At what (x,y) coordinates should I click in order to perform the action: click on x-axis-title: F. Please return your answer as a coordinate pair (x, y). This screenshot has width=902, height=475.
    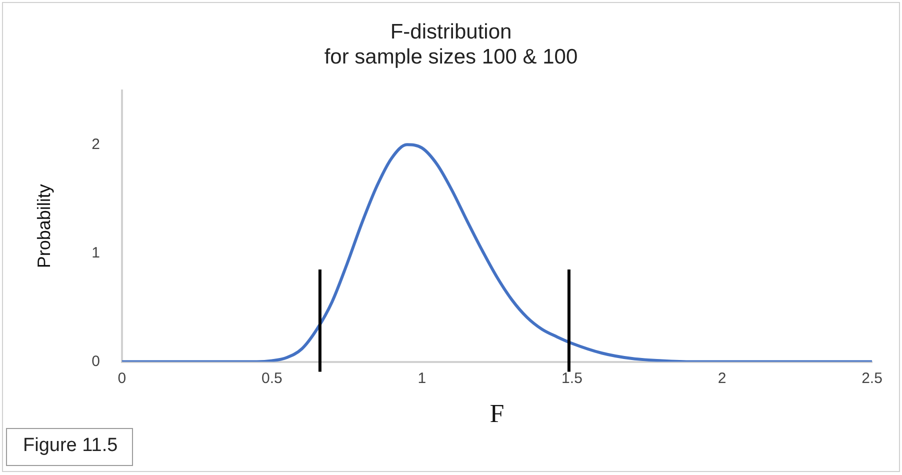
    Looking at the image, I should click on (497, 413).